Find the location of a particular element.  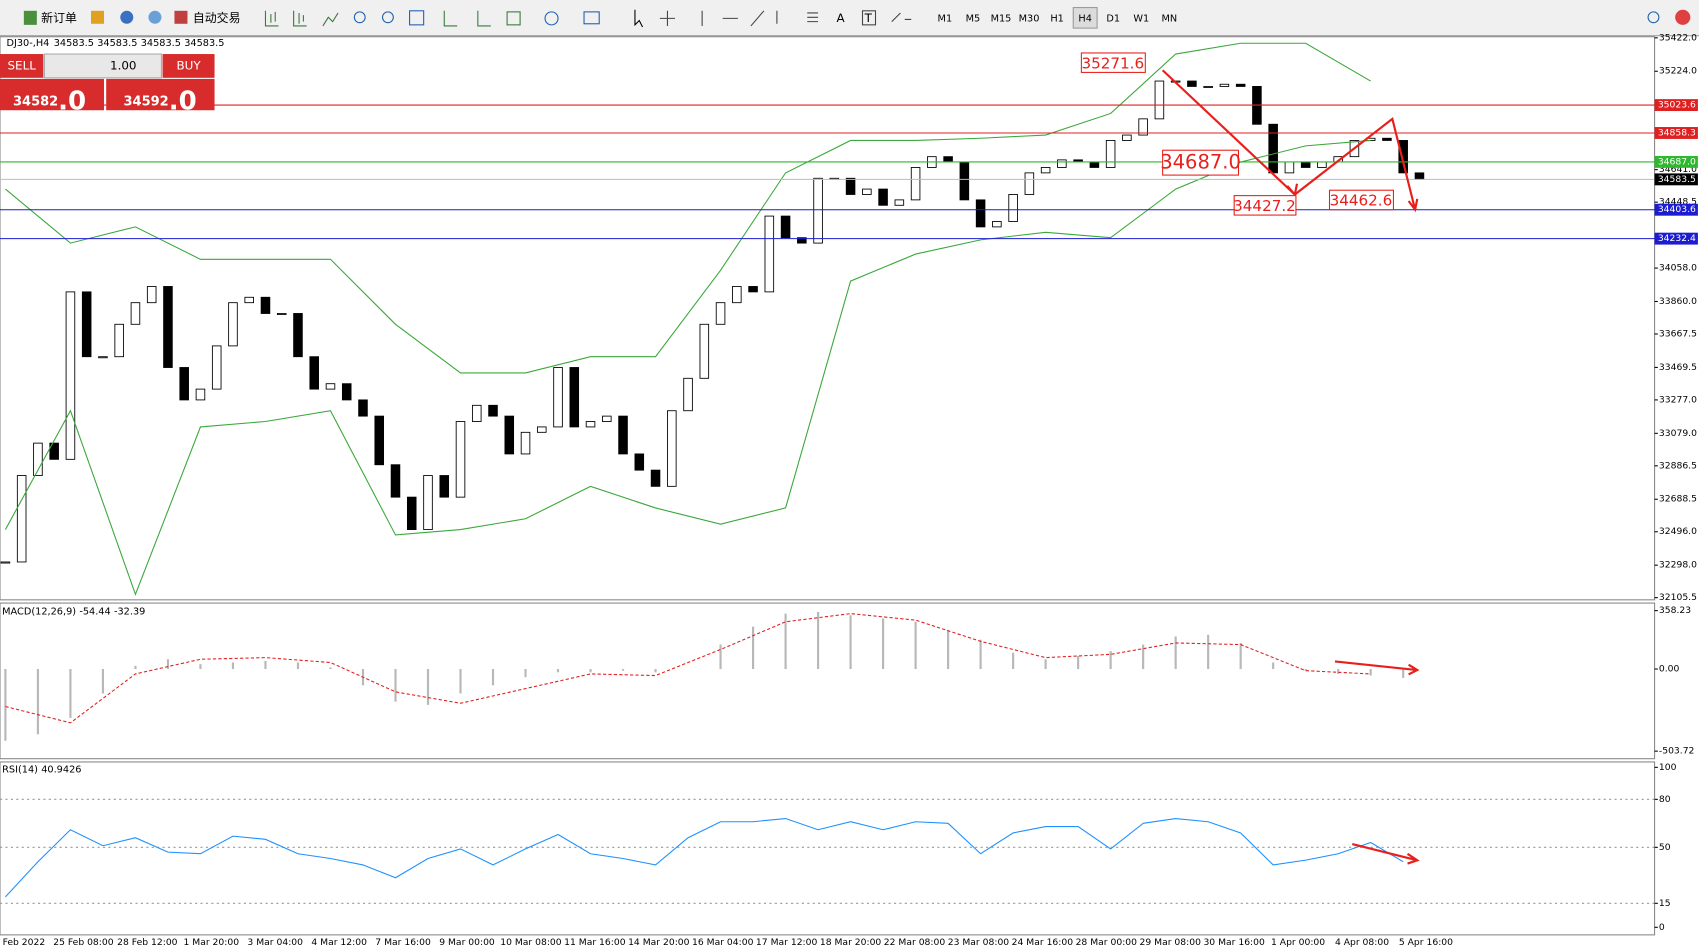

bar-chart-tool is located at coordinates (271, 18).